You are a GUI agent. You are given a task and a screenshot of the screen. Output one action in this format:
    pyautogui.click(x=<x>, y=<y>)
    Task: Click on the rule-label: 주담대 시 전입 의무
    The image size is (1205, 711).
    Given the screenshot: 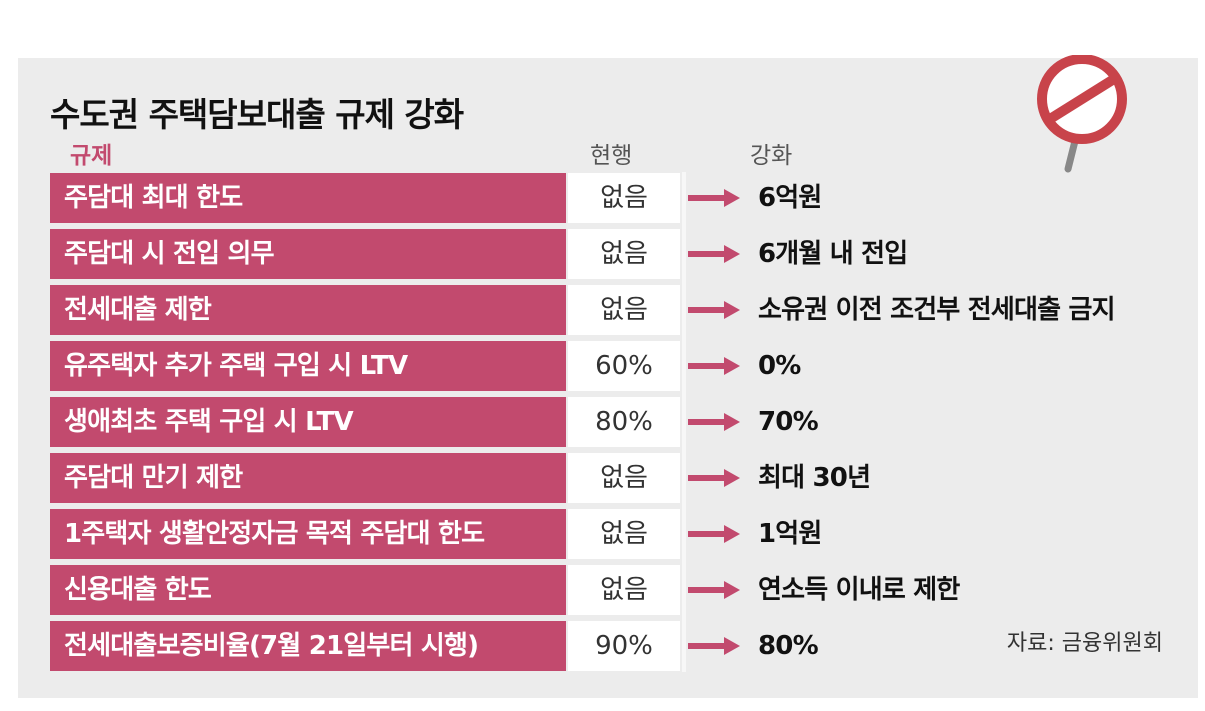 What is the action you would take?
    pyautogui.click(x=308, y=254)
    